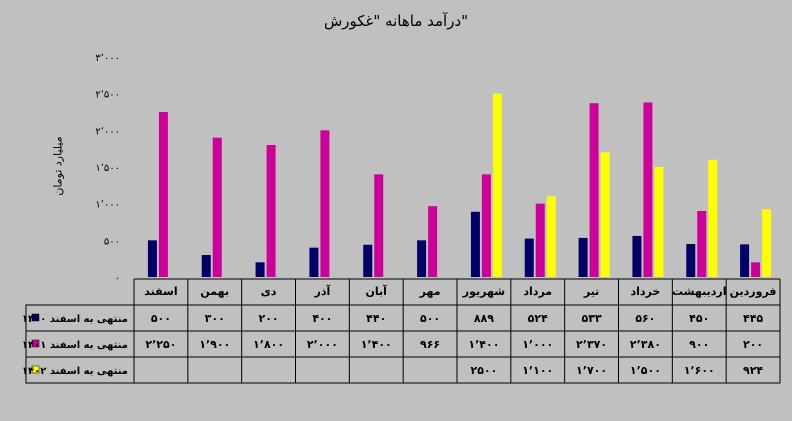 The width and height of the screenshot is (792, 421). Describe the element at coordinates (537, 370) in the screenshot. I see `data-label: ۱٬۱۰۰` at that location.